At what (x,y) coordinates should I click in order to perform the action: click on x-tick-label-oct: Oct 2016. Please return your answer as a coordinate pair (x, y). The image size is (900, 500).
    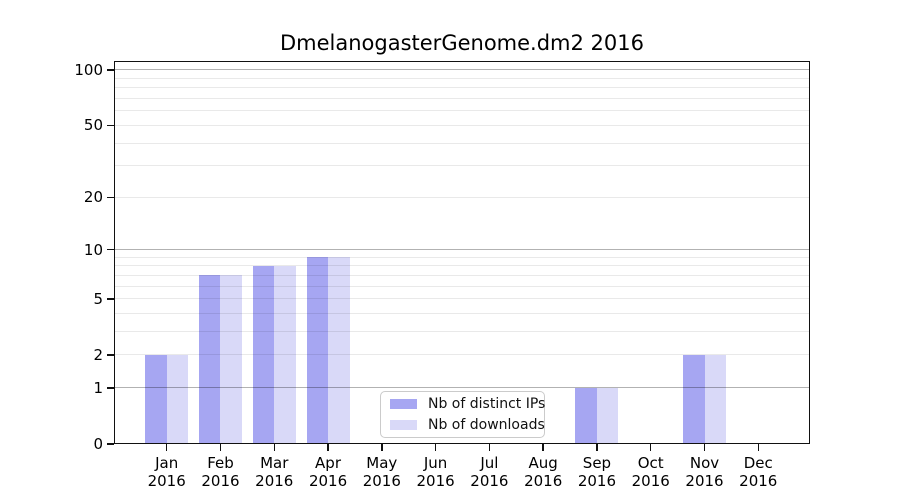
    Looking at the image, I should click on (651, 472).